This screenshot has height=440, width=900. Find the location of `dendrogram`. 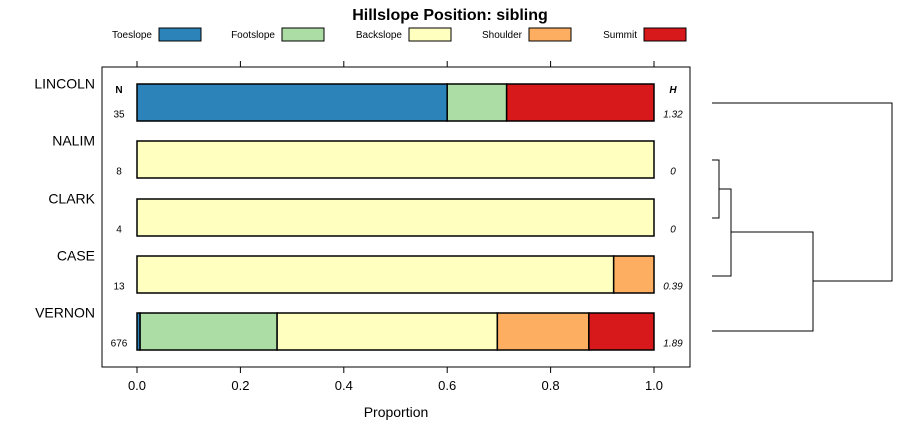

dendrogram is located at coordinates (802, 217).